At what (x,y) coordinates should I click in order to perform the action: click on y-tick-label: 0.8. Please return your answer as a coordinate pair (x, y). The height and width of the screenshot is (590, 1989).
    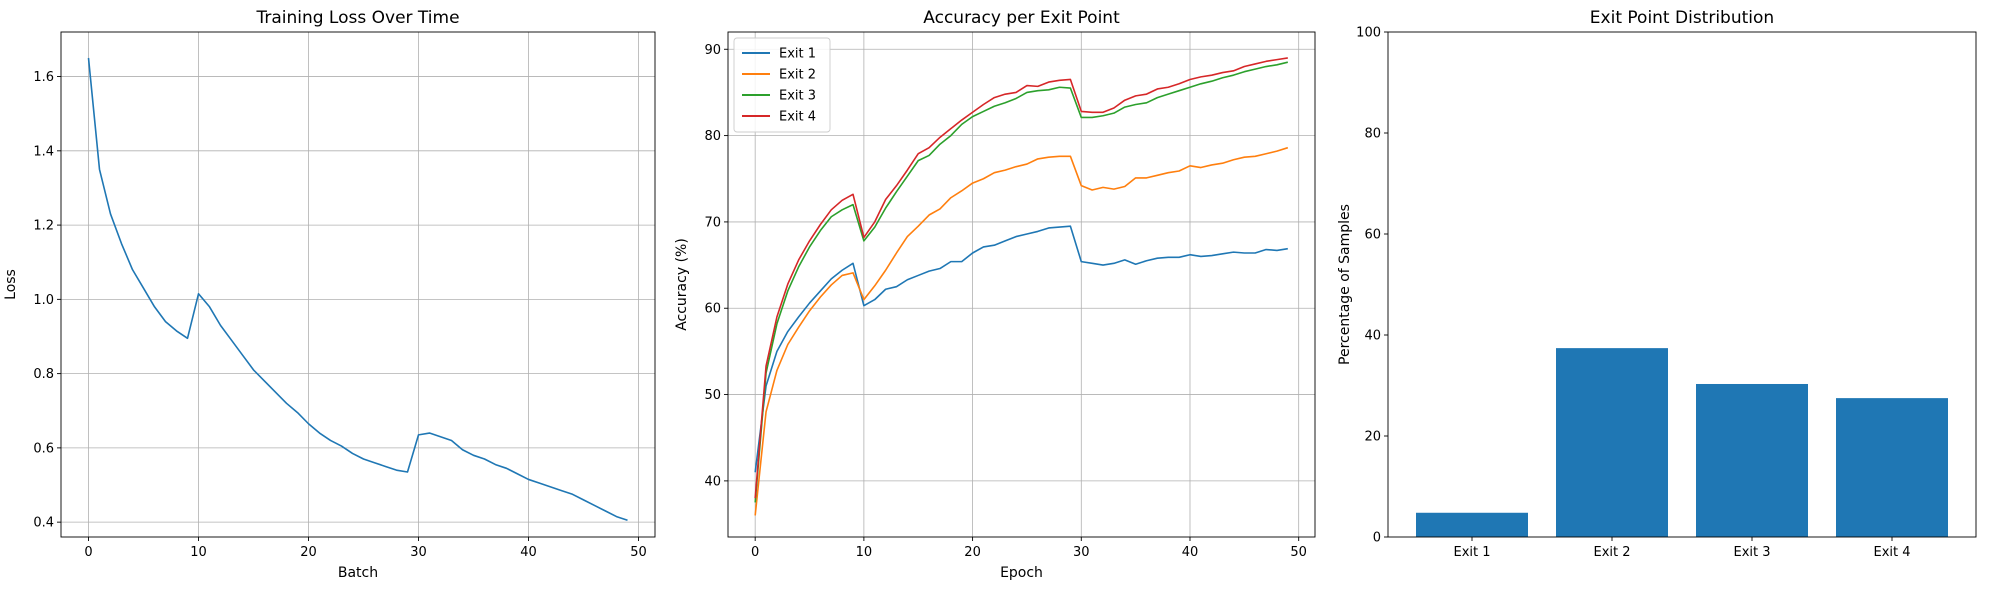
    Looking at the image, I should click on (43, 374).